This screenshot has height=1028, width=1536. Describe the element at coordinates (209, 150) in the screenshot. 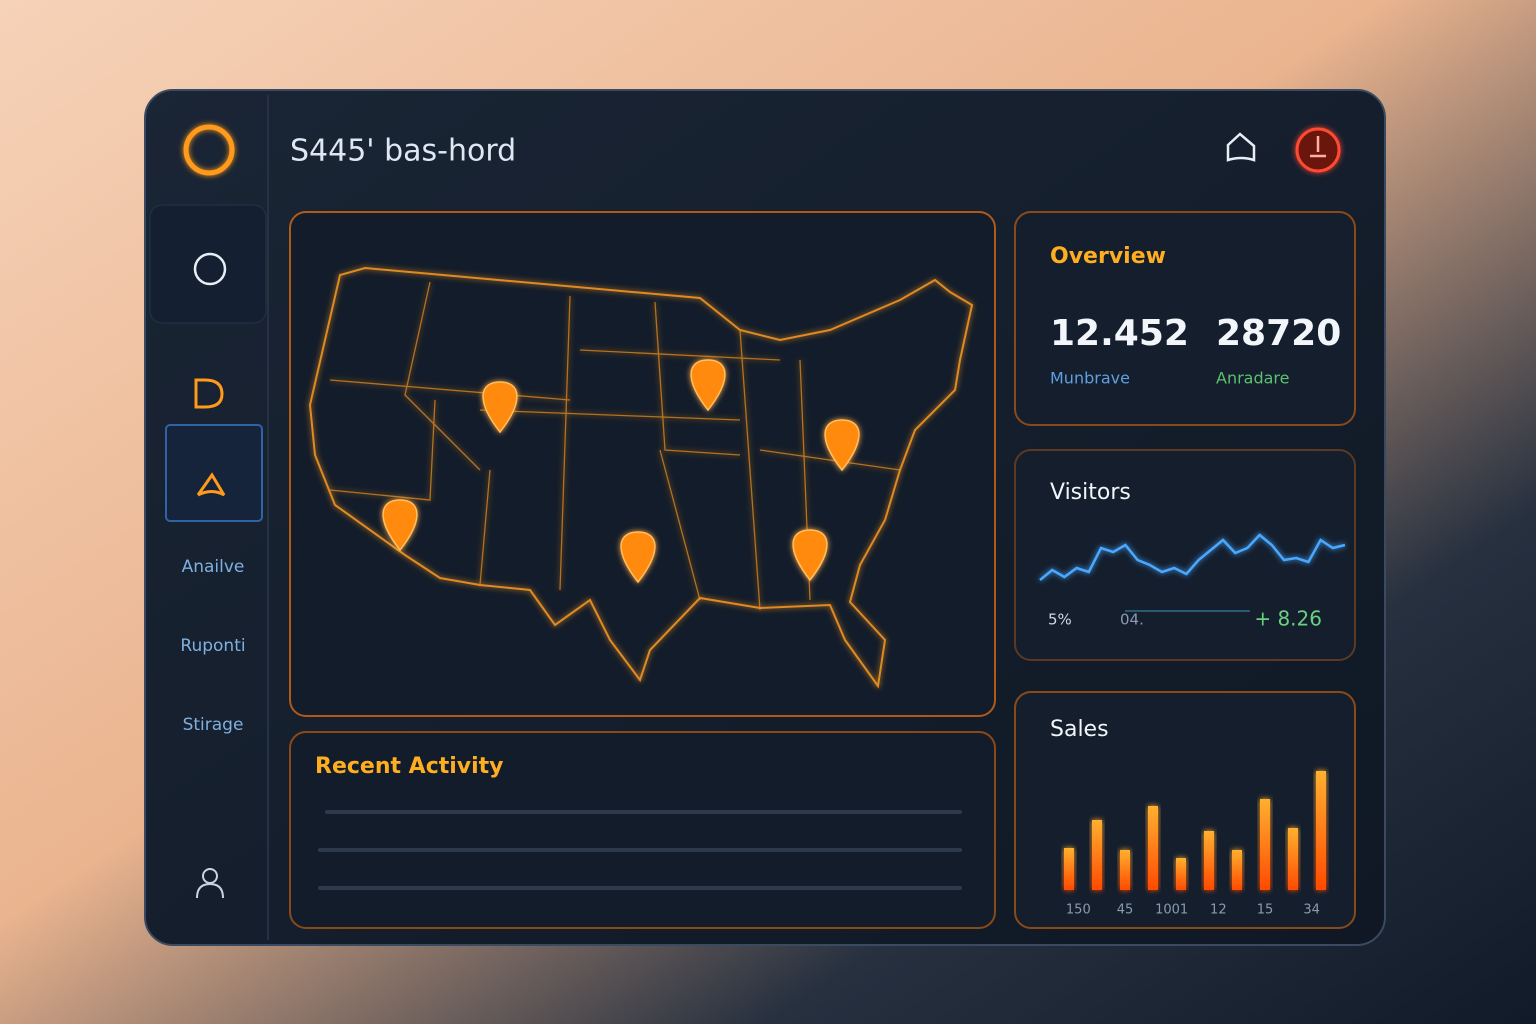

I see `logo` at that location.